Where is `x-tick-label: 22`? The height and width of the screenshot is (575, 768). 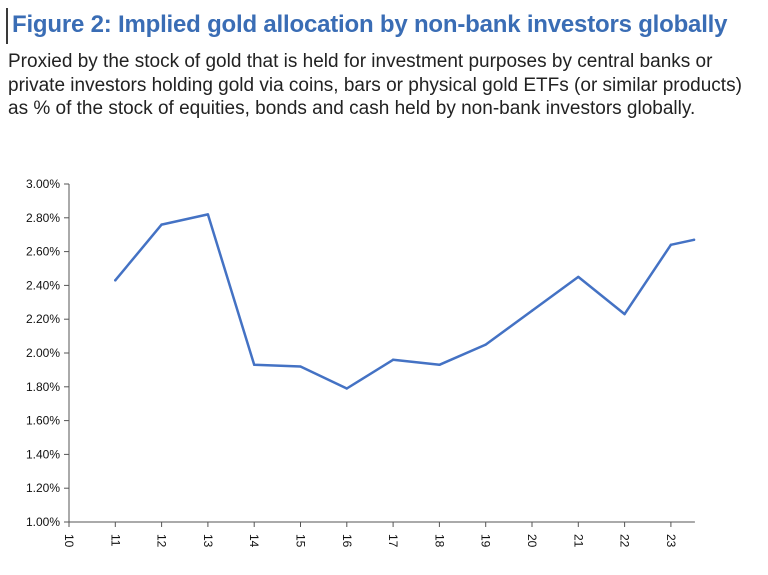 x-tick-label: 22 is located at coordinates (625, 541).